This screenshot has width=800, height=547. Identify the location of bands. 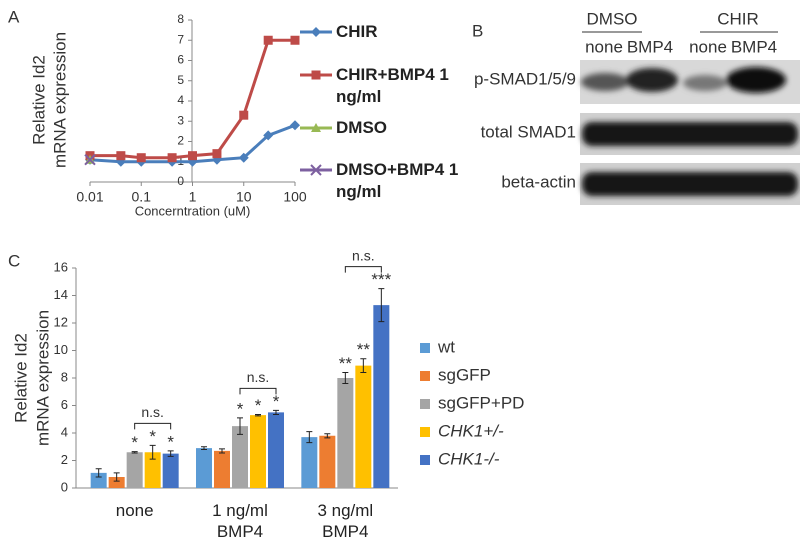
(689, 131).